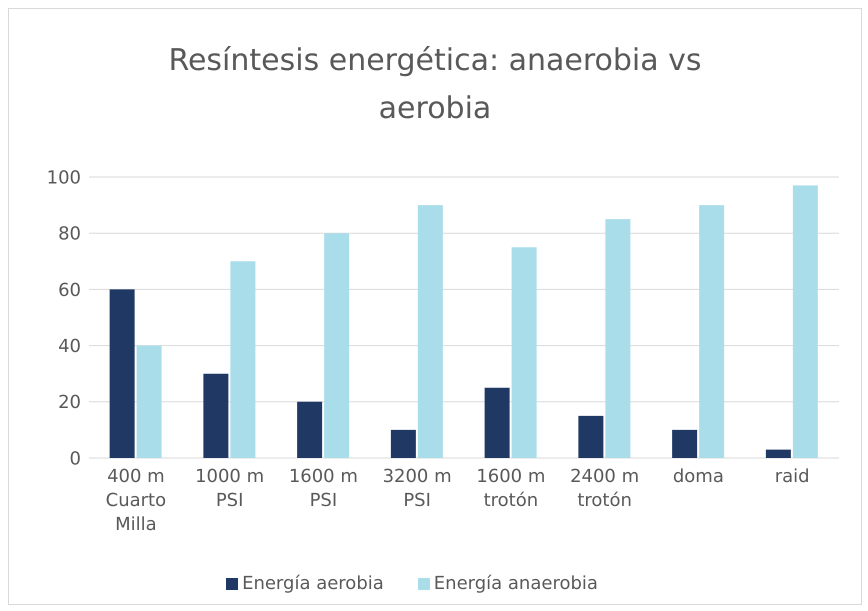 The width and height of the screenshot is (868, 611). Describe the element at coordinates (516, 583) in the screenshot. I see `legend-label: Energía anaerobia` at that location.